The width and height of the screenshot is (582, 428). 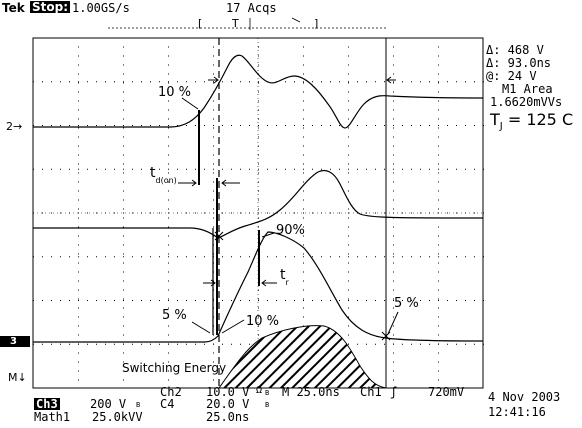 I want to click on td-on-arrow-left, so click(x=187, y=183).